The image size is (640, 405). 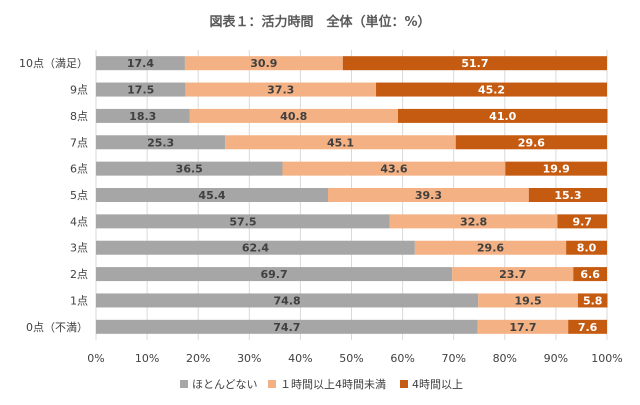 What do you see at coordinates (351, 358) in the screenshot?
I see `x-tick-label: 50%` at bounding box center [351, 358].